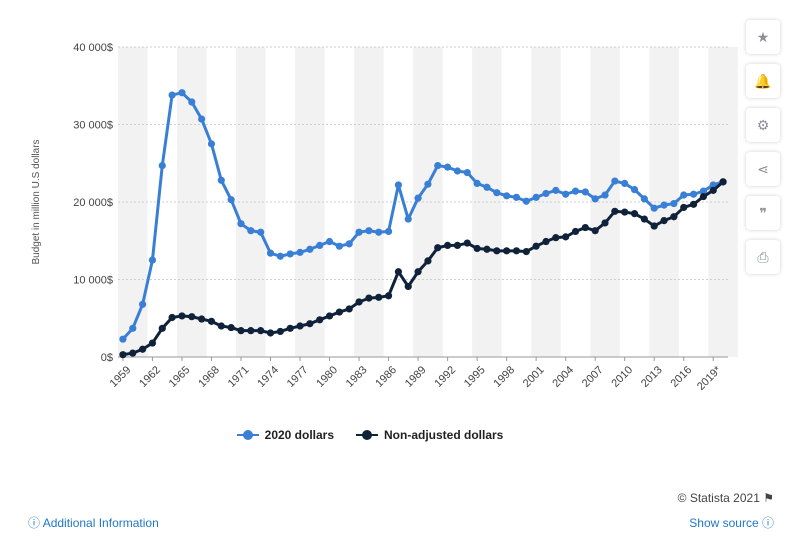 The height and width of the screenshot is (557, 800). I want to click on quote-icon: ❞, so click(763, 213).